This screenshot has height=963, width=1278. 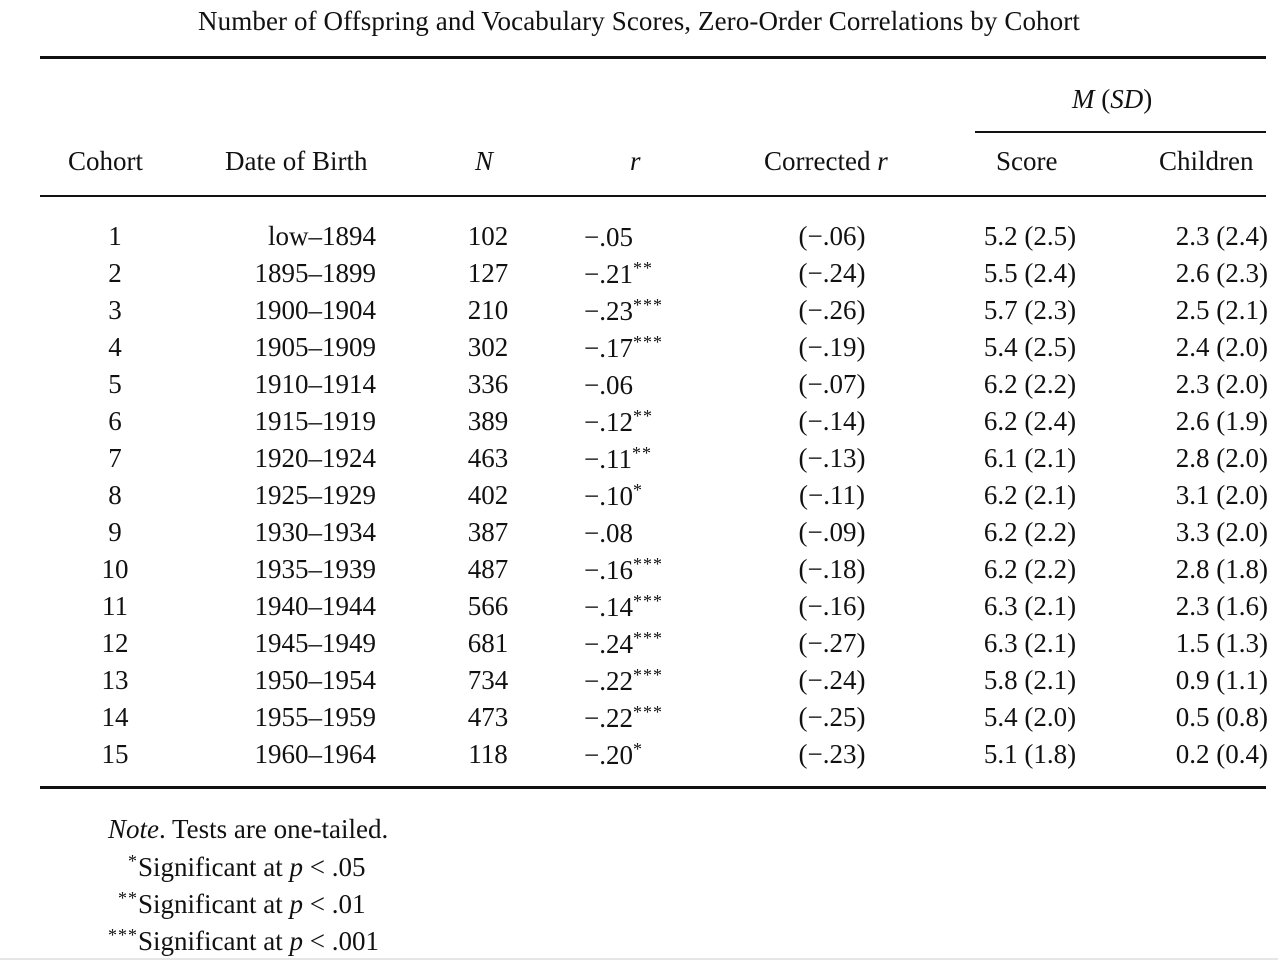 I want to click on r-value: −.14, so click(x=608, y=607).